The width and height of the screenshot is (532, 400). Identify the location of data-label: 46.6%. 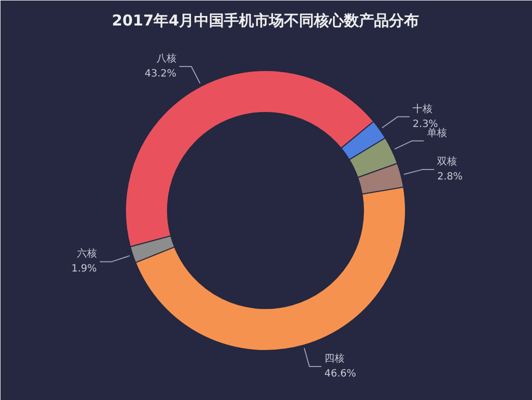
(340, 374).